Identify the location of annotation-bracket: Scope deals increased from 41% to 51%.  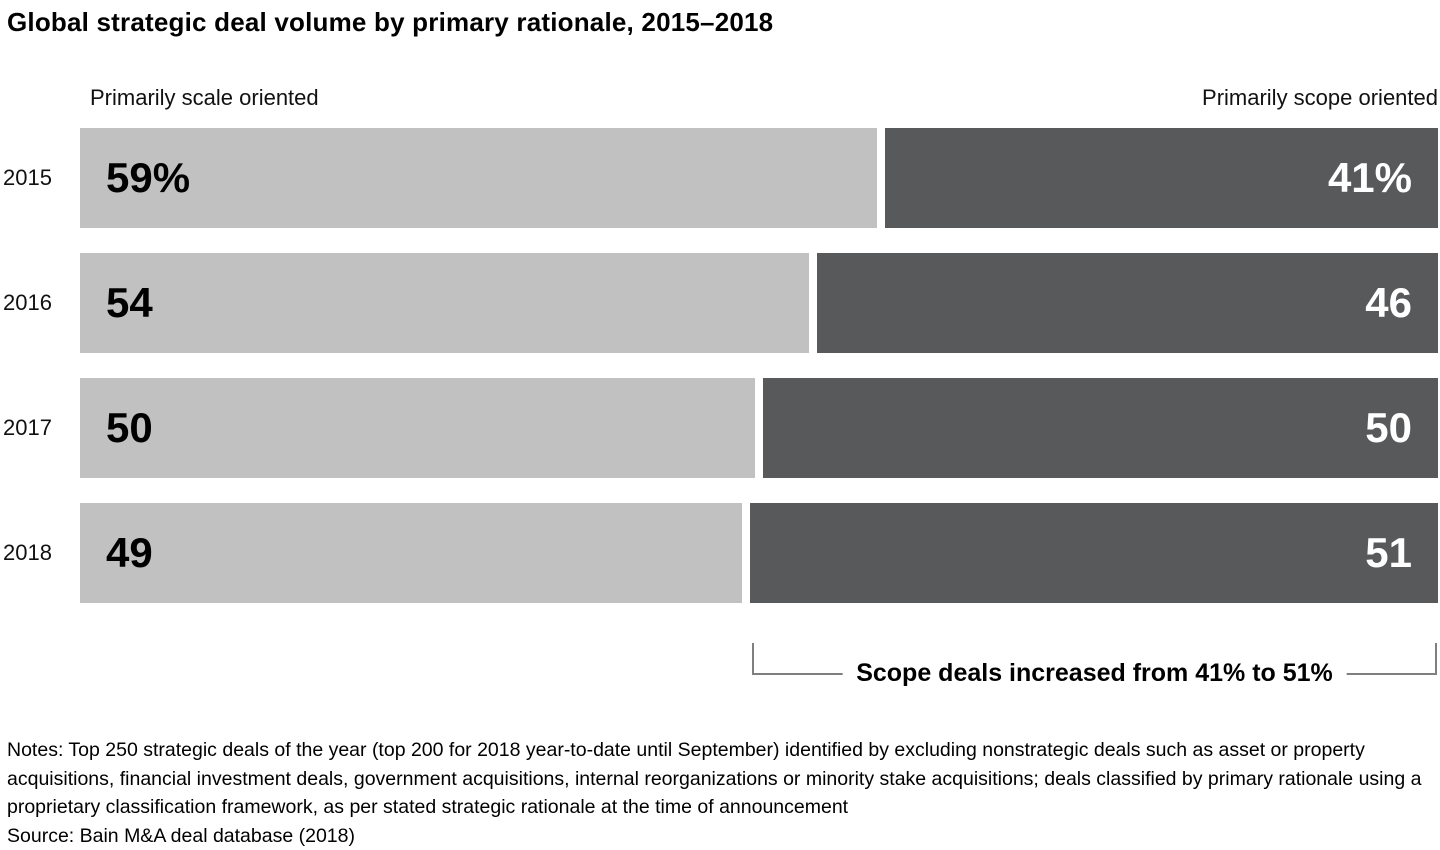
(1094, 659).